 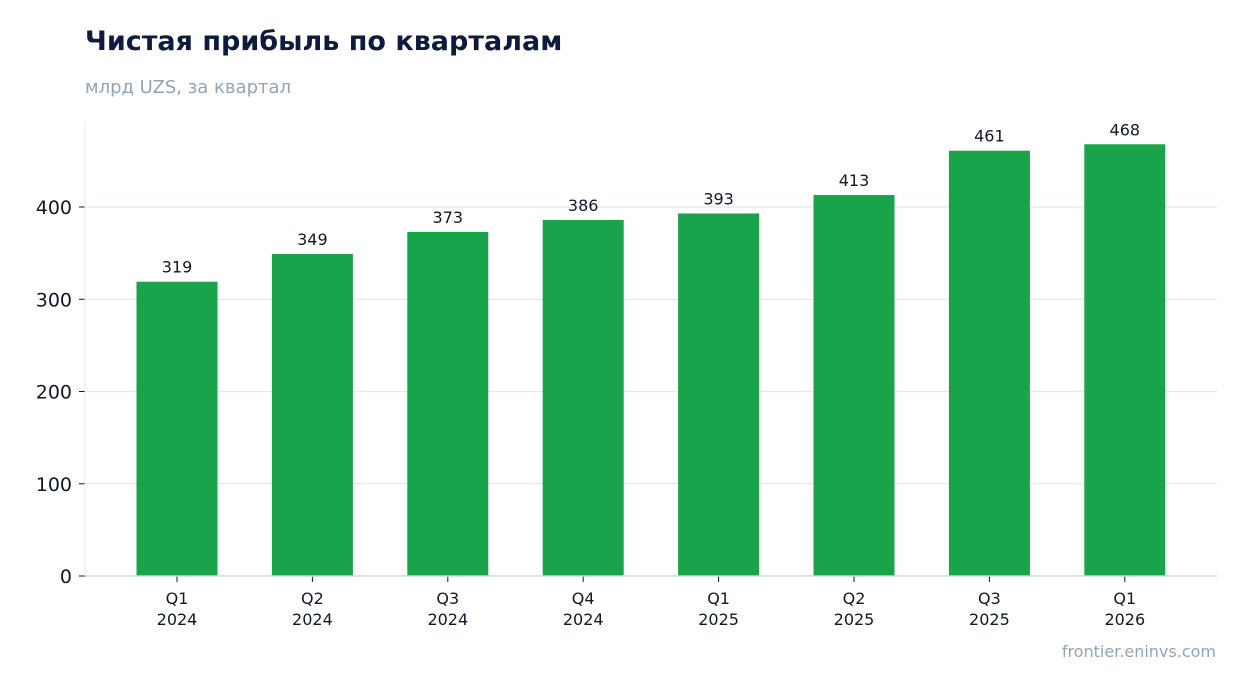 I want to click on source-attribution: frontier.eninvs.com, so click(x=1138, y=651).